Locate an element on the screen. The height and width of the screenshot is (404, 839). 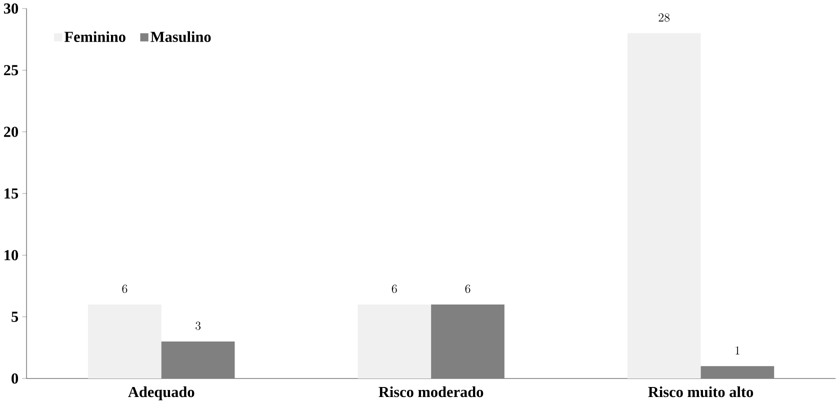
data-label: 3 is located at coordinates (198, 326).